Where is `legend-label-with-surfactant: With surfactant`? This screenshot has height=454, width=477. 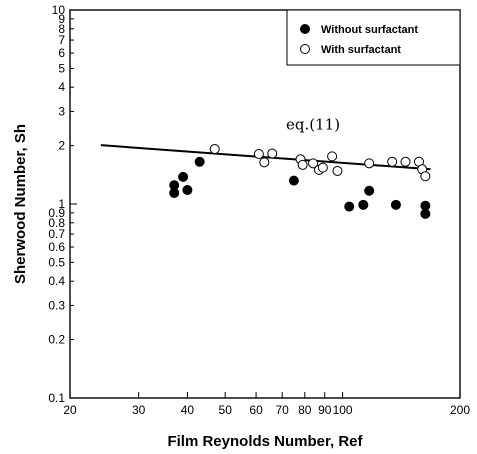
legend-label-with-surfactant: With surfactant is located at coordinates (361, 50).